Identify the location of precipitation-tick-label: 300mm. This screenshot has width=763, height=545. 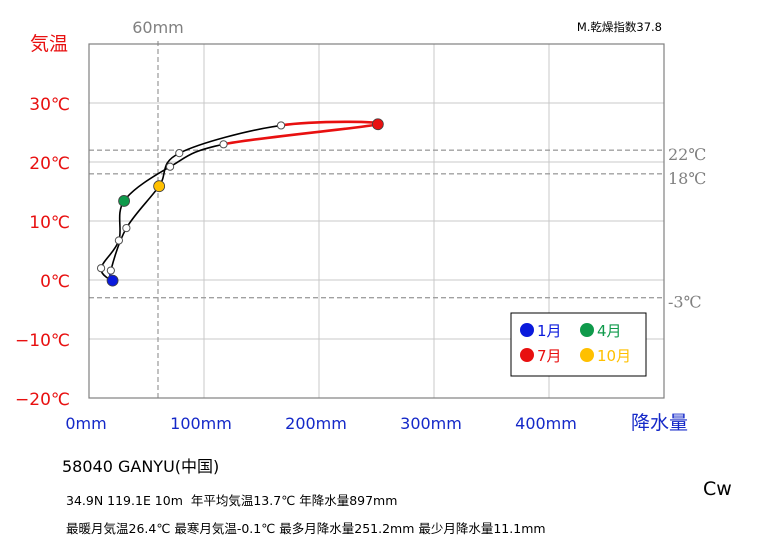
(431, 423).